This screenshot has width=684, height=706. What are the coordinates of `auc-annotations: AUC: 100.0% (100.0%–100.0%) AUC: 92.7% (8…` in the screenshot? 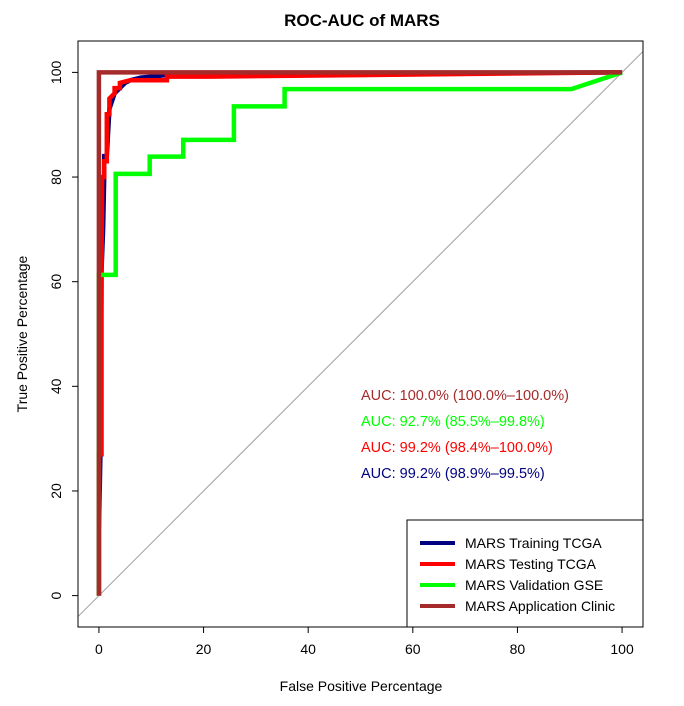 It's located at (465, 435).